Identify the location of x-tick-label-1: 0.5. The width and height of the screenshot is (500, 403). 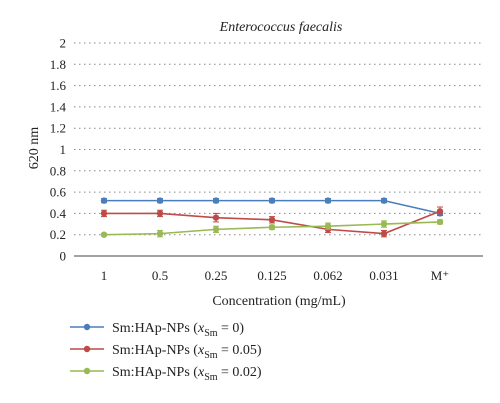
(160, 275).